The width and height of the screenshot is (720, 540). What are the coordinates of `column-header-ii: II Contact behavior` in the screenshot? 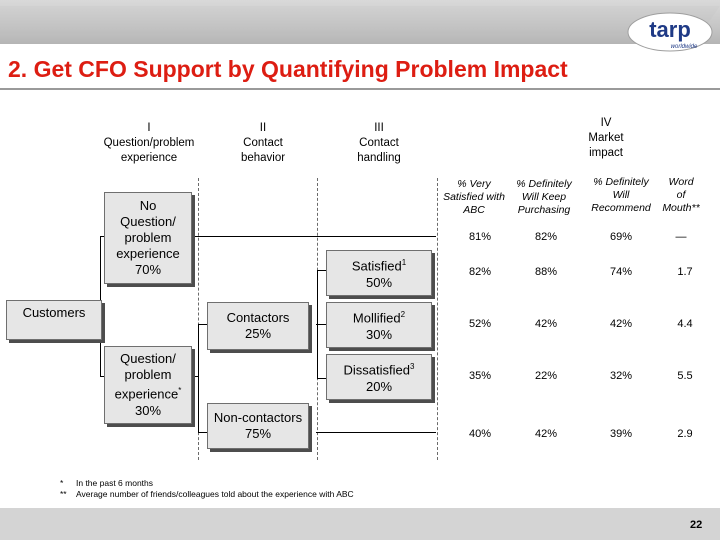 It's located at (263, 143).